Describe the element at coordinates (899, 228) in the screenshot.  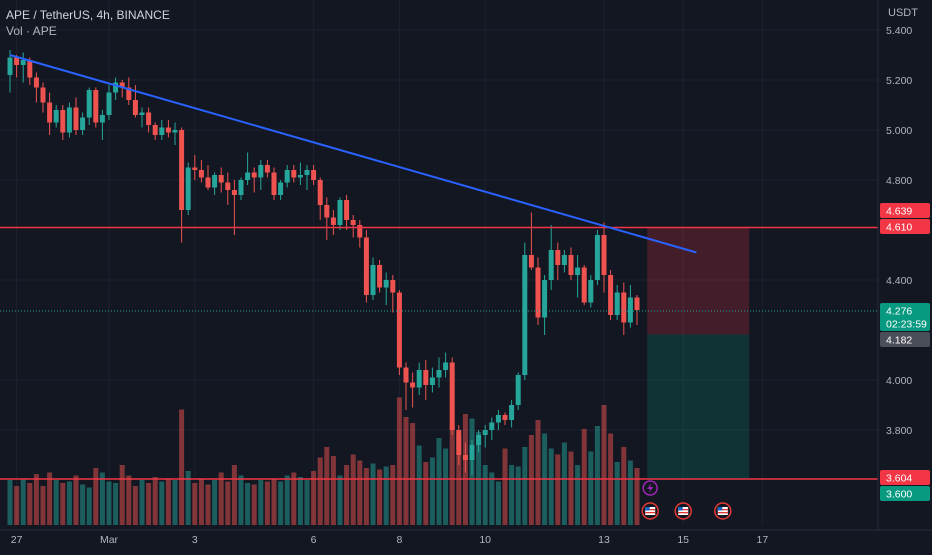
I see `price-tag-label: 4.610` at that location.